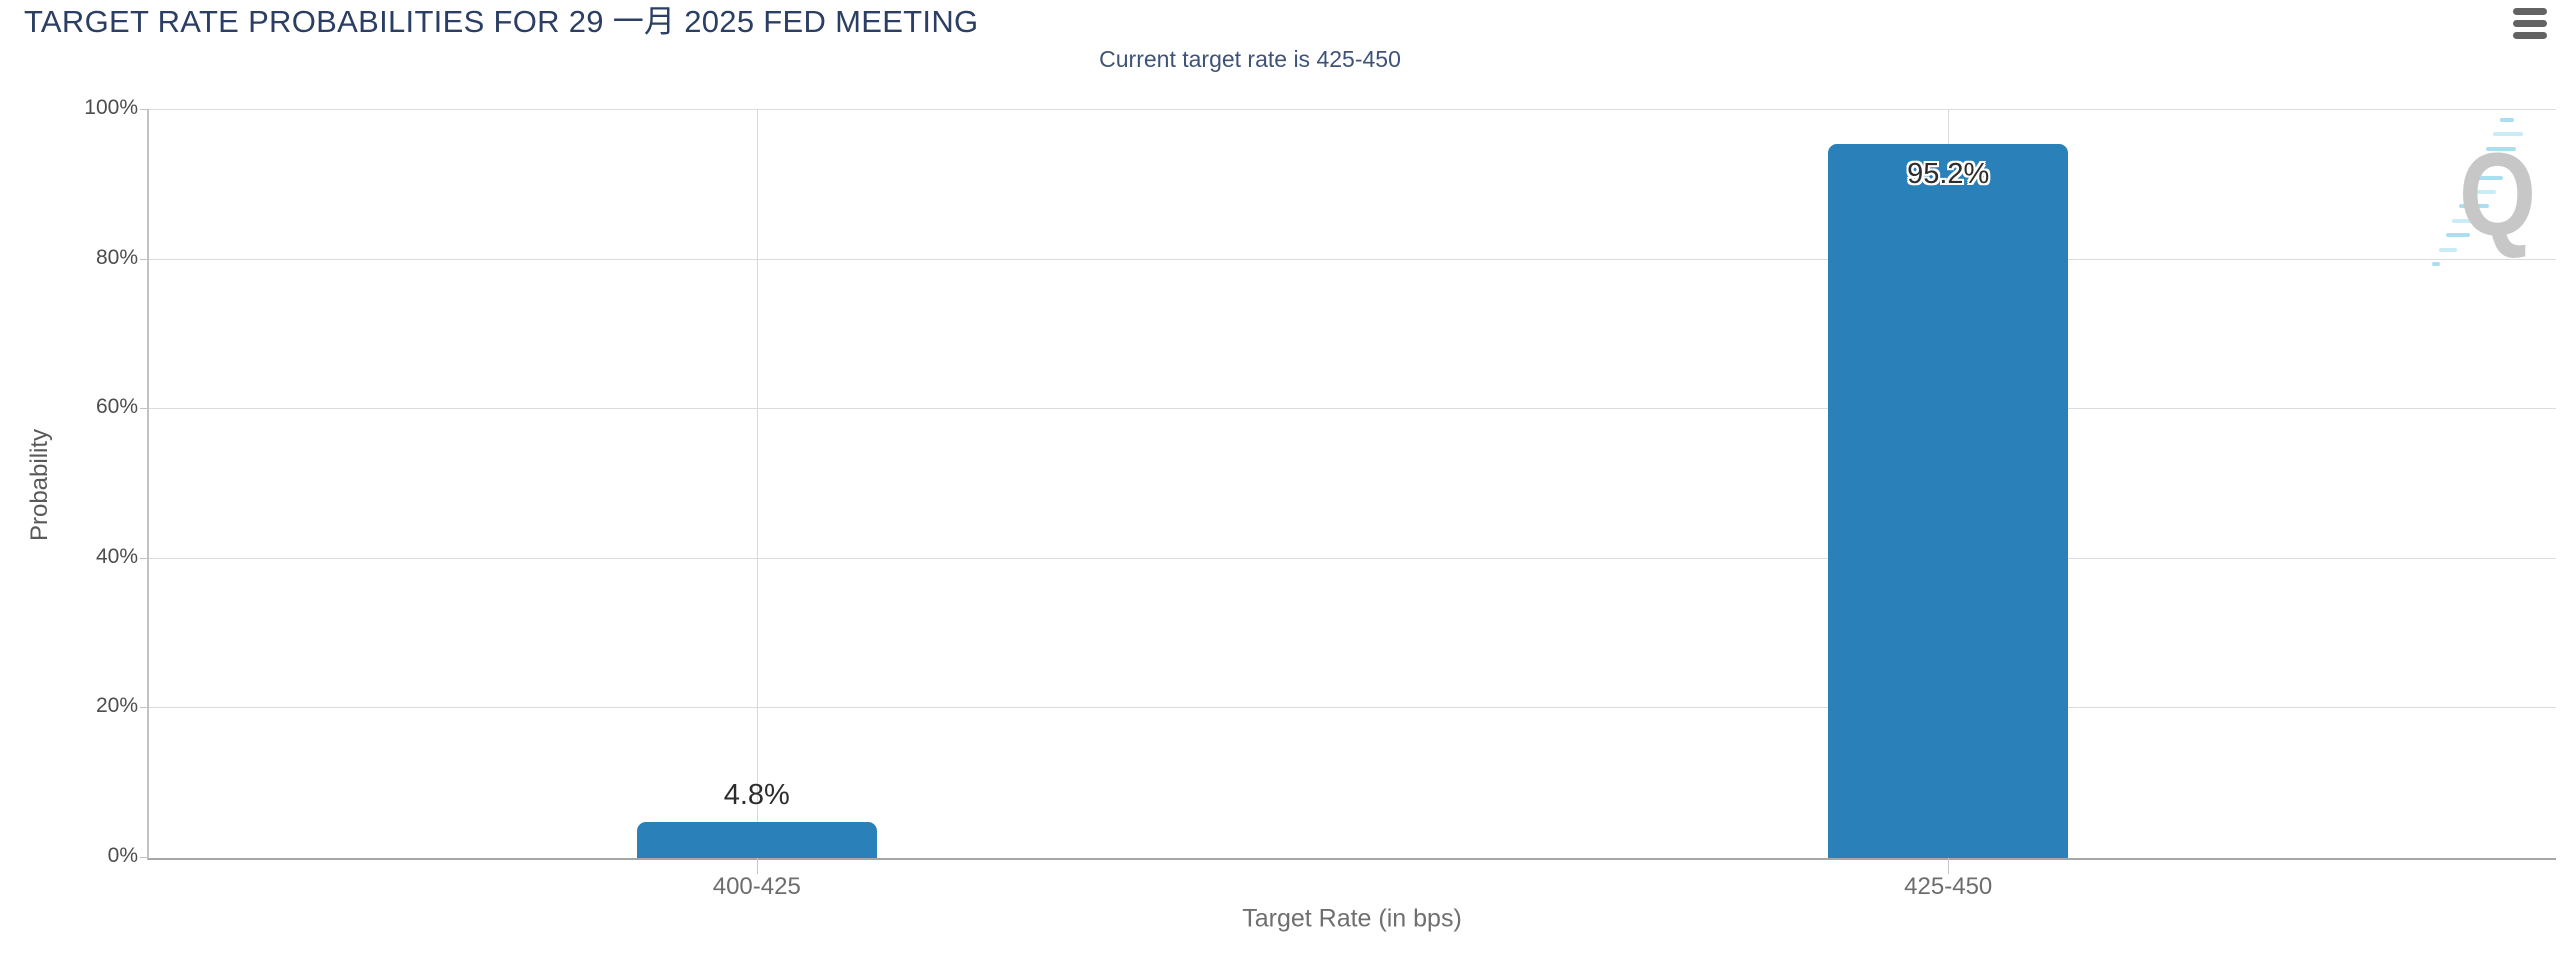 The width and height of the screenshot is (2560, 953). What do you see at coordinates (116, 706) in the screenshot?
I see `y-tick-label: 20%` at bounding box center [116, 706].